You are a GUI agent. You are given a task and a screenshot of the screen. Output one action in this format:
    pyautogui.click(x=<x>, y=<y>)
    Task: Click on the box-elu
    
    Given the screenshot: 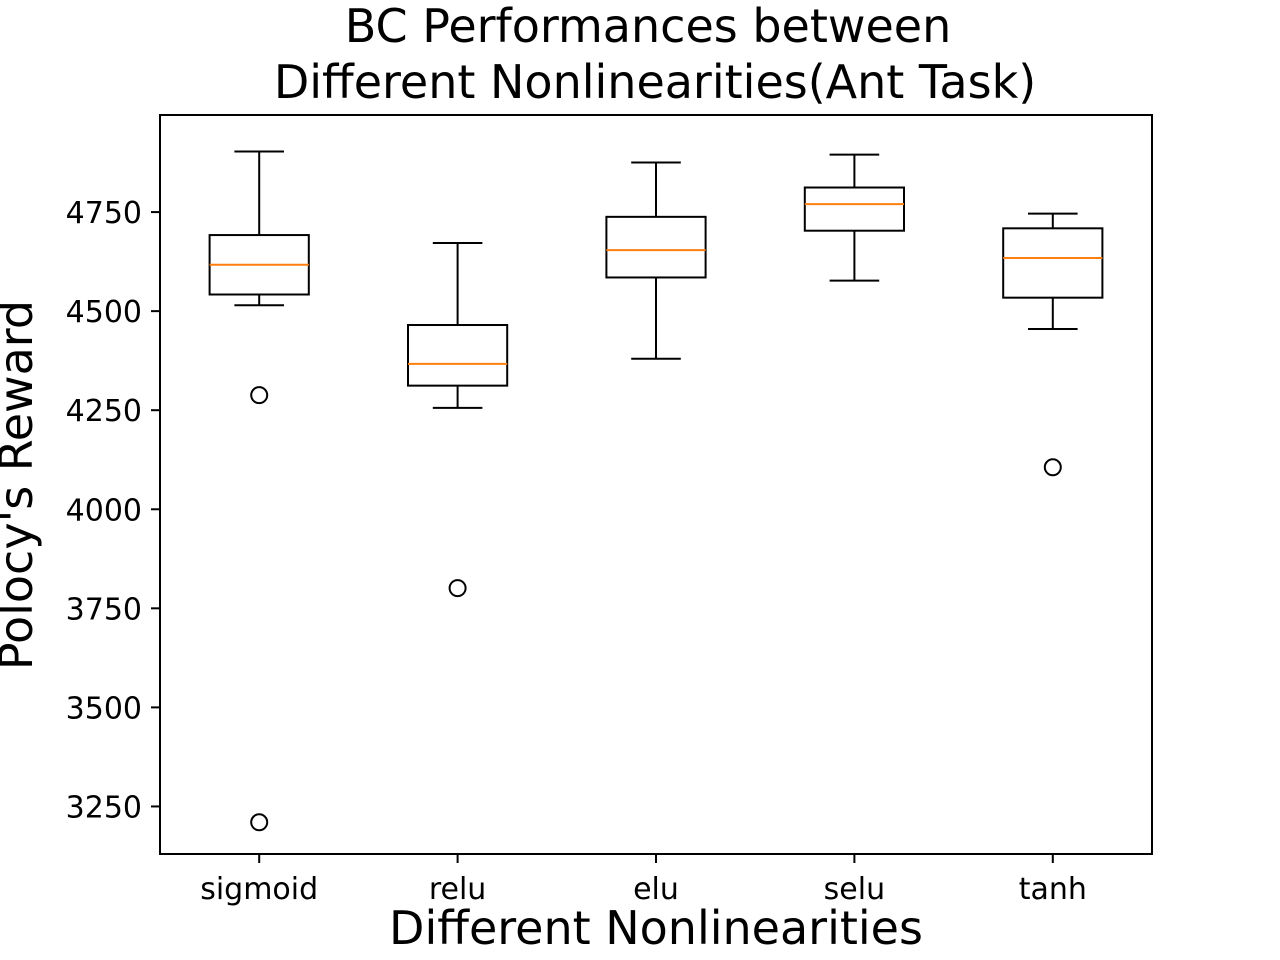 What is the action you would take?
    pyautogui.click(x=656, y=247)
    